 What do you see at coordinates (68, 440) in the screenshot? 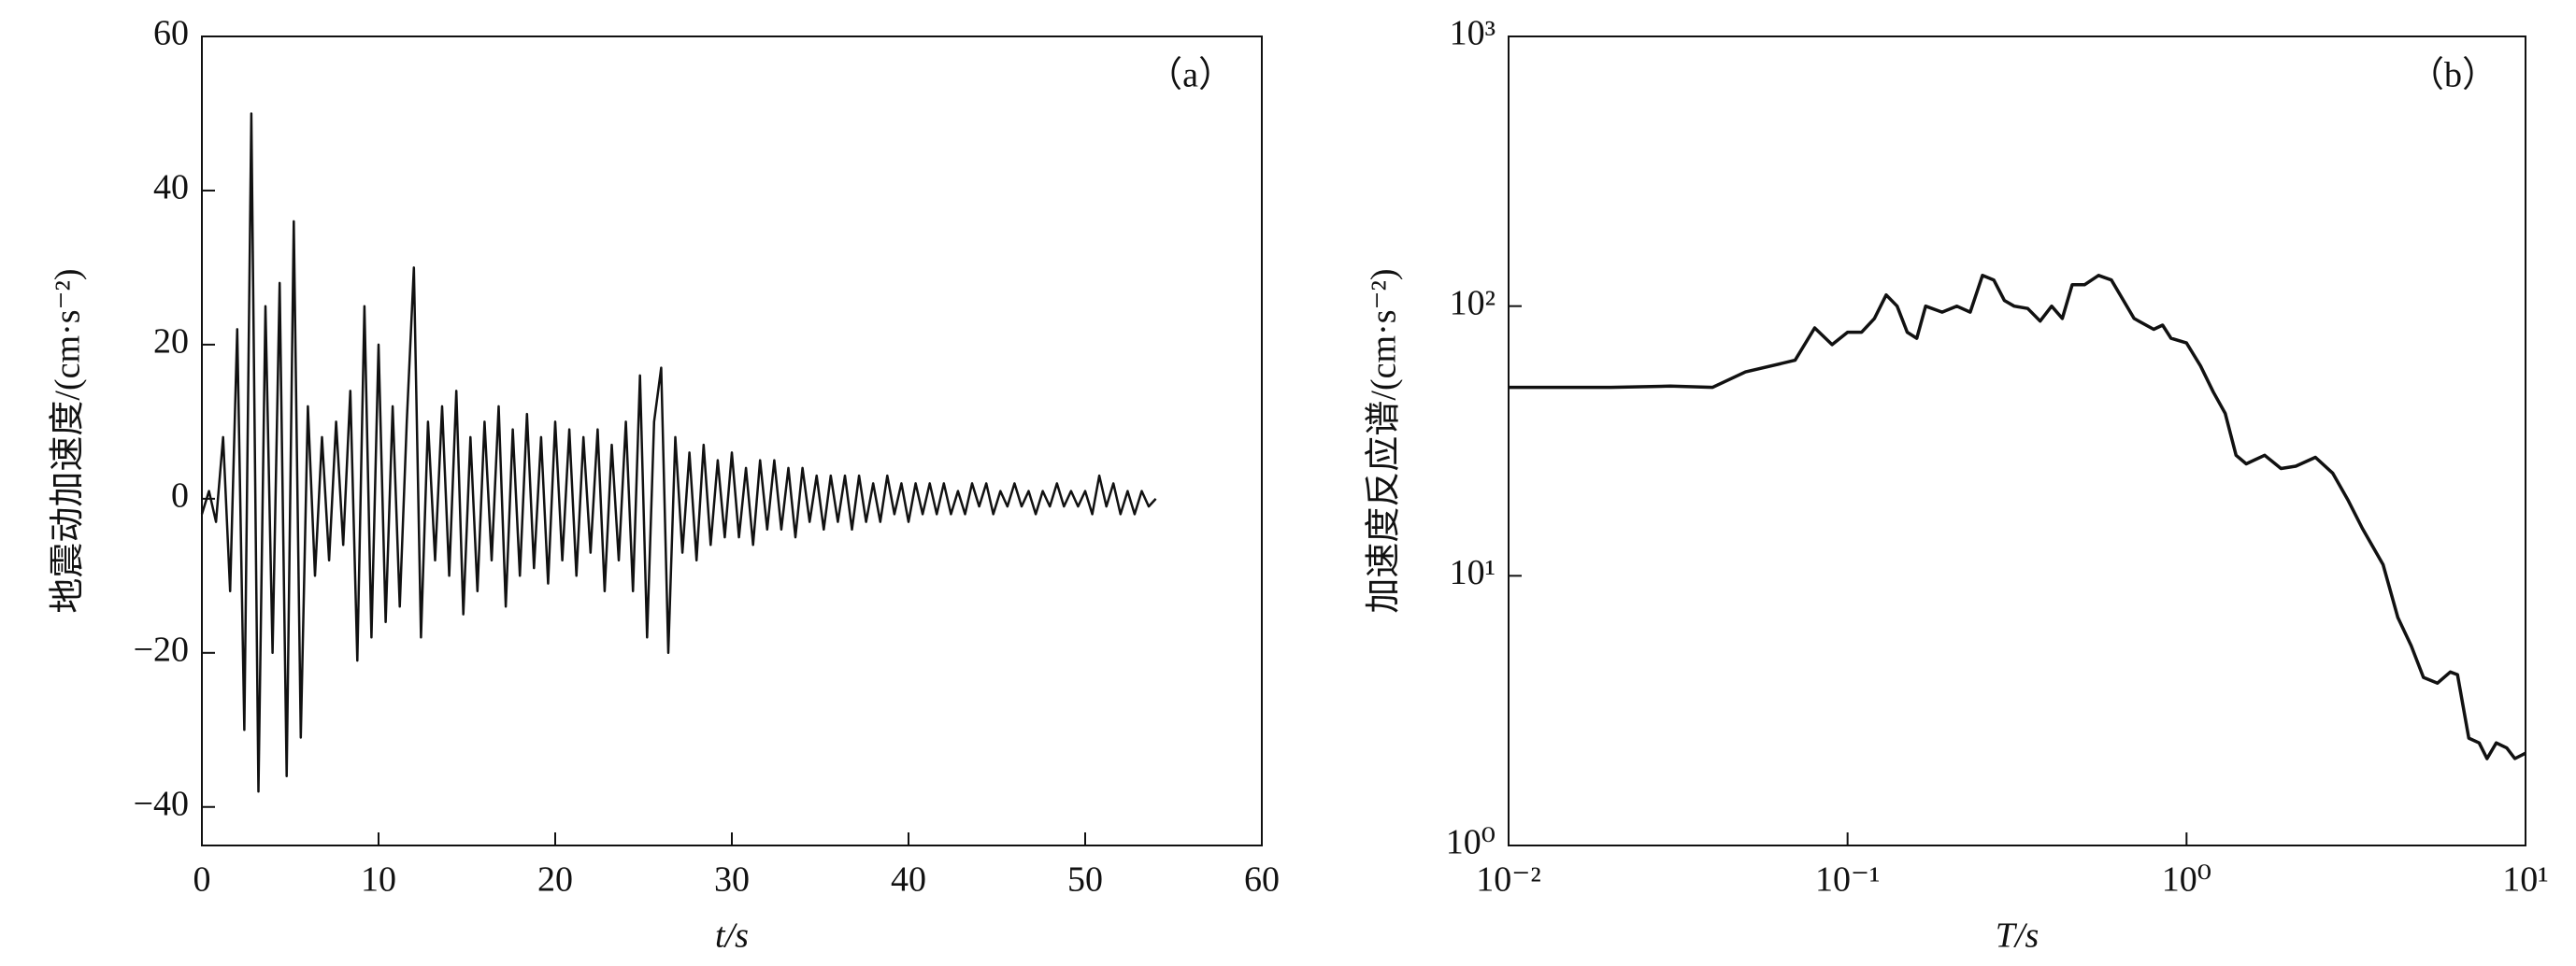
I see `y-axis-label: 地震动加速度/(cm·s⁻²)` at bounding box center [68, 440].